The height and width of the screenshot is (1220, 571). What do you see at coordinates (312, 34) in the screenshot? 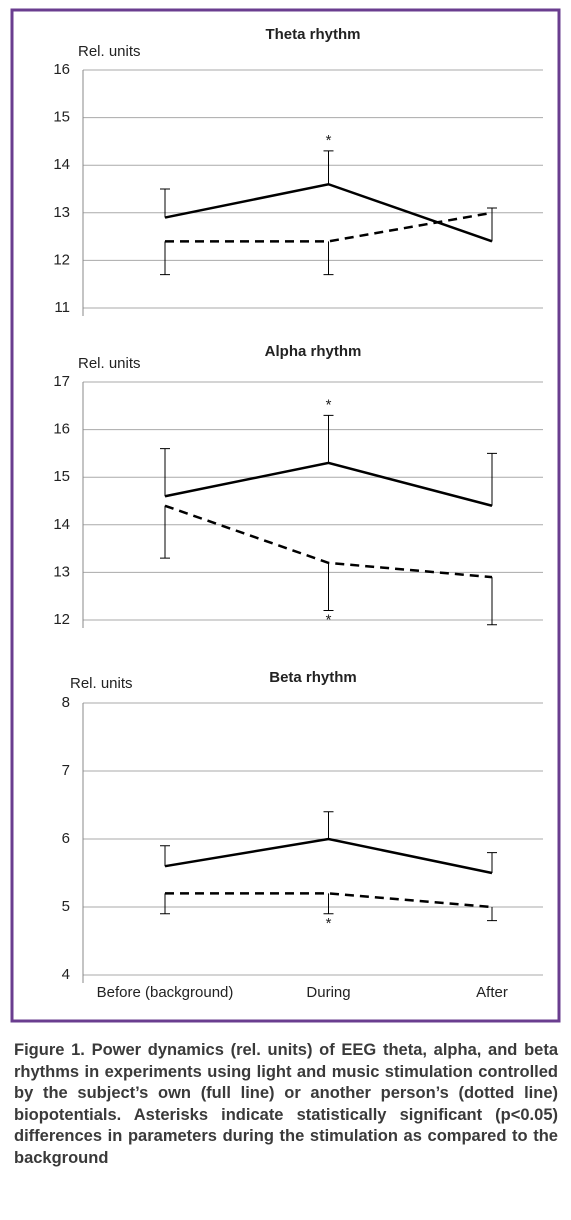
I see `chart-title: Theta rhythm` at bounding box center [312, 34].